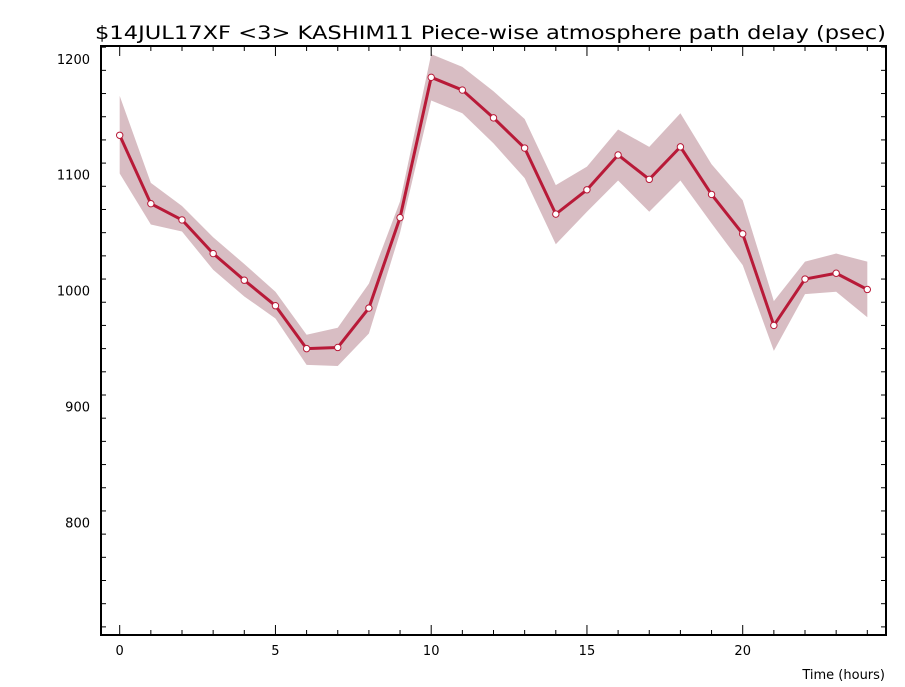  I want to click on x-tick-labels: 0 5 10 15 20, so click(433, 651).